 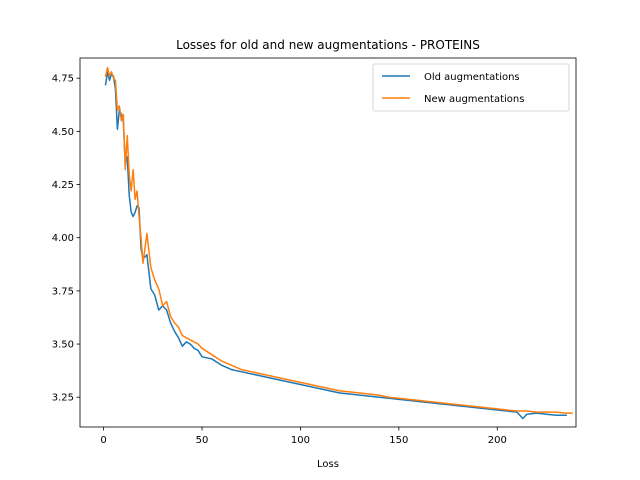 What do you see at coordinates (202, 440) in the screenshot?
I see `x-tick-label: 50` at bounding box center [202, 440].